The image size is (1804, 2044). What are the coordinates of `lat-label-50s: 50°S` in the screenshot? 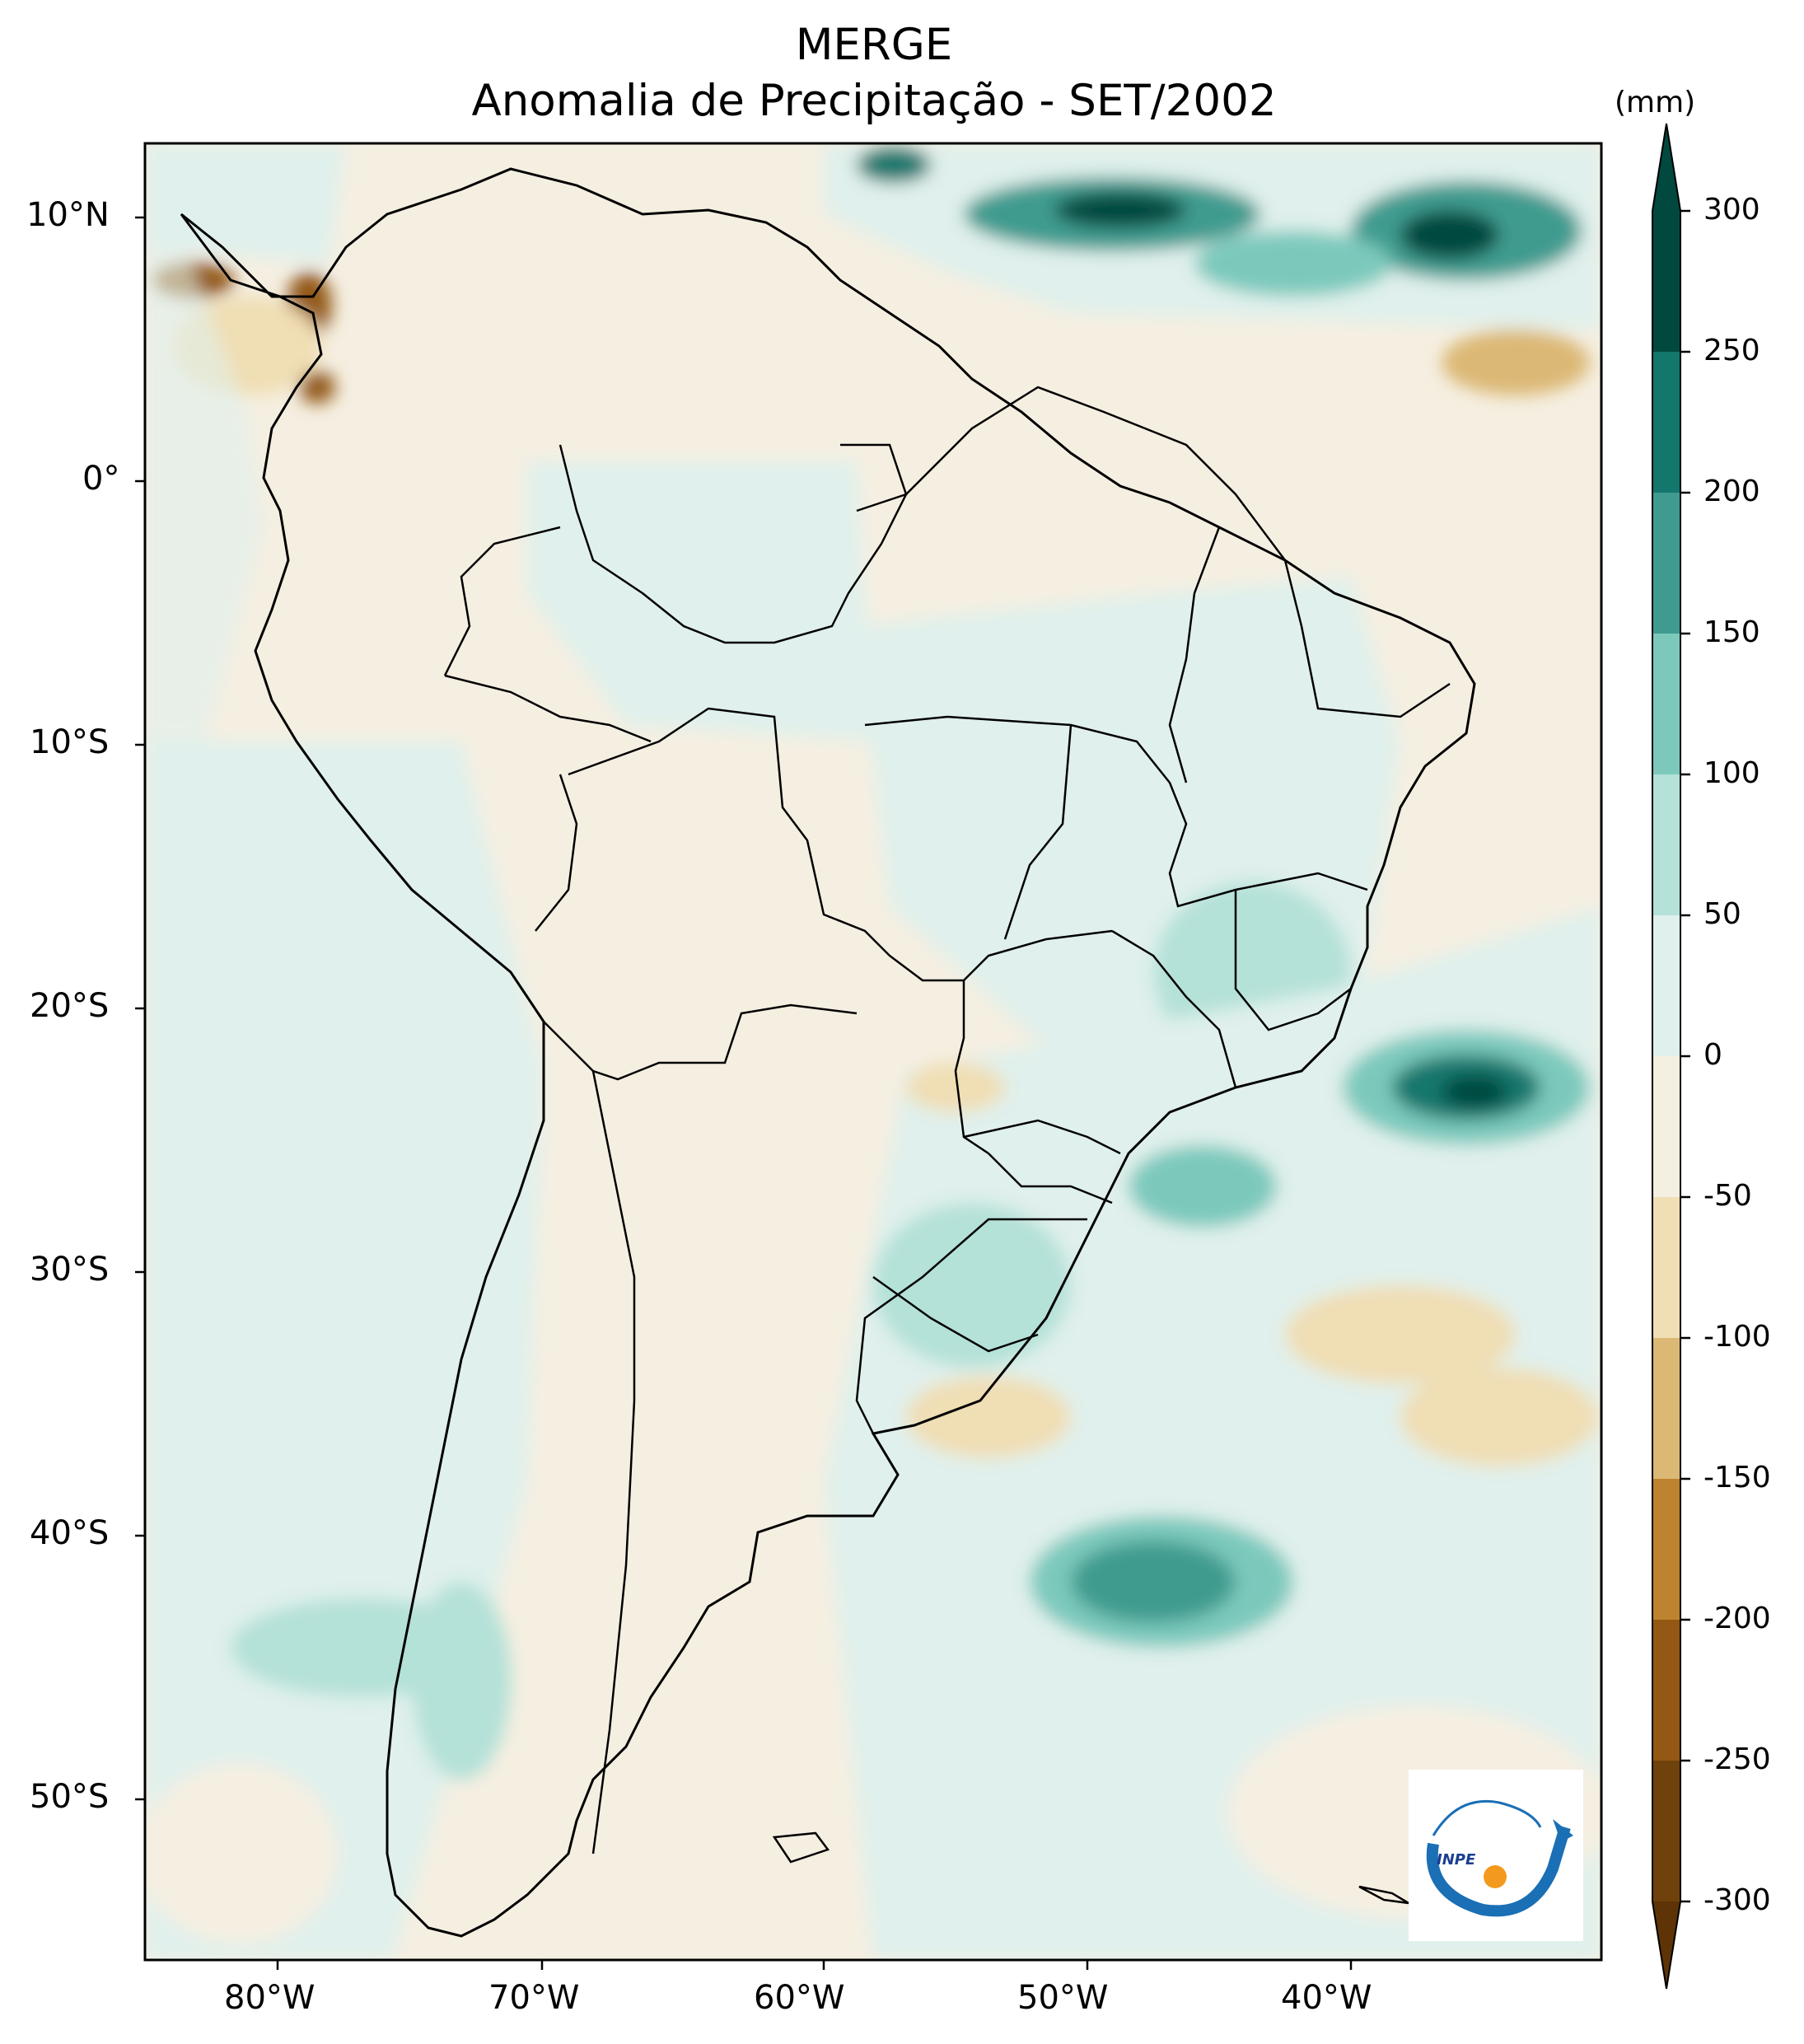 It's located at (70, 1797).